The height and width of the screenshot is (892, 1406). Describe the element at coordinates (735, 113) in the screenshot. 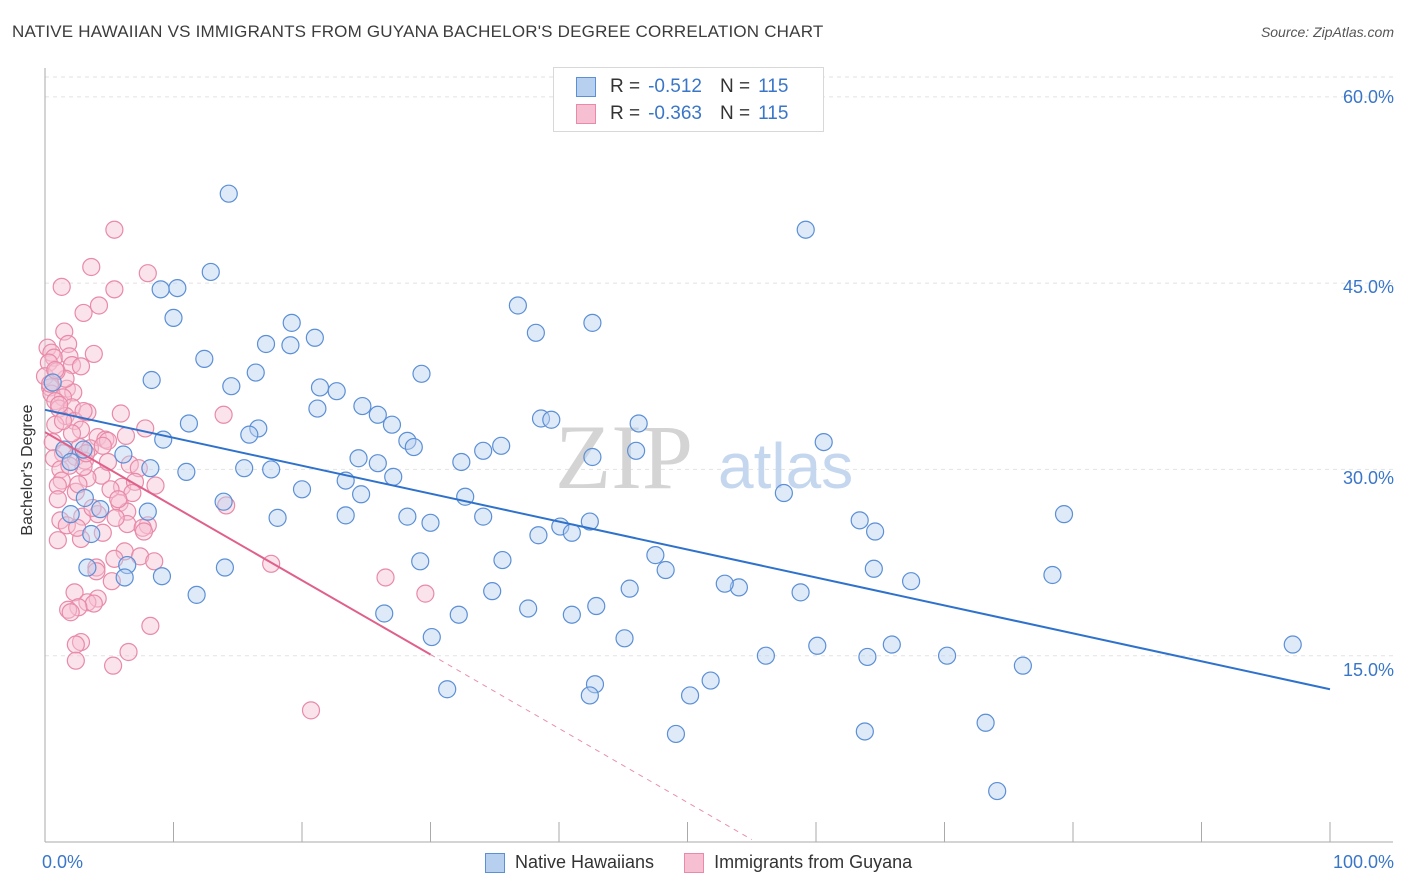

I see `n-label: N =` at that location.